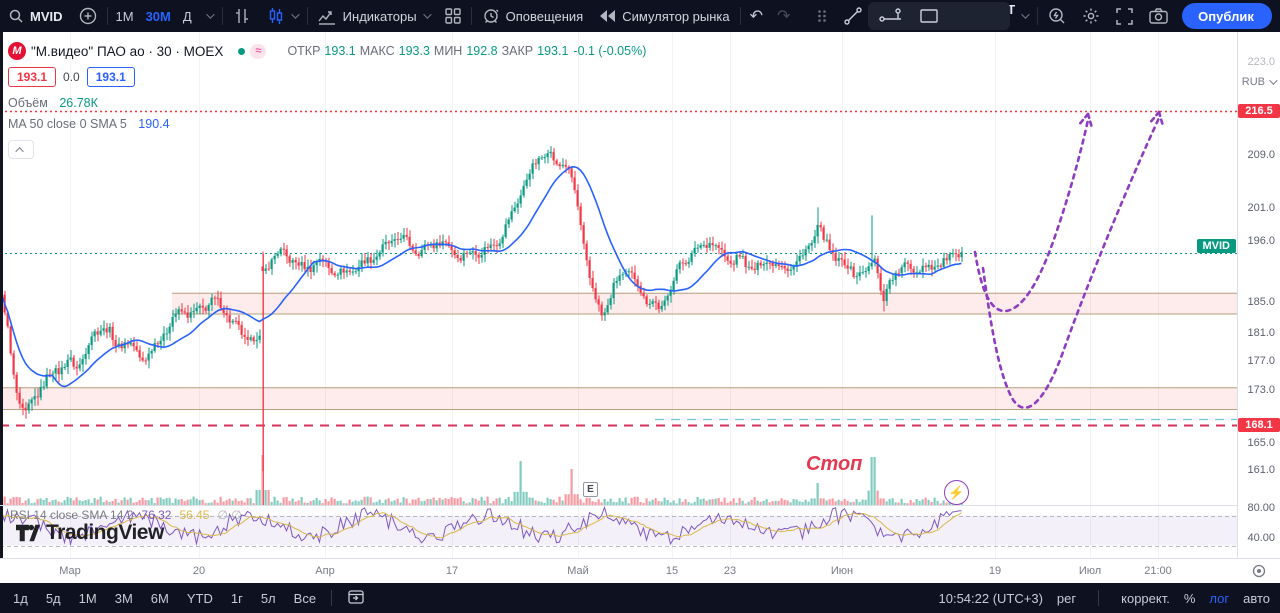 Image resolution: width=1280 pixels, height=613 pixels. What do you see at coordinates (1259, 425) in the screenshot?
I see `price-level-badge: 168.1` at bounding box center [1259, 425].